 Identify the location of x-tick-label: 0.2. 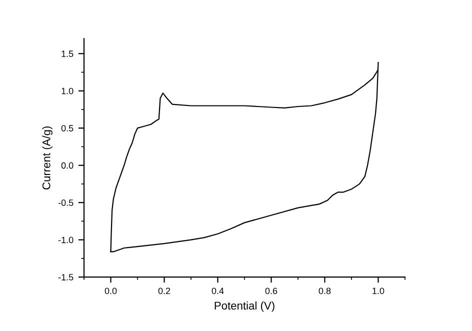
(164, 291).